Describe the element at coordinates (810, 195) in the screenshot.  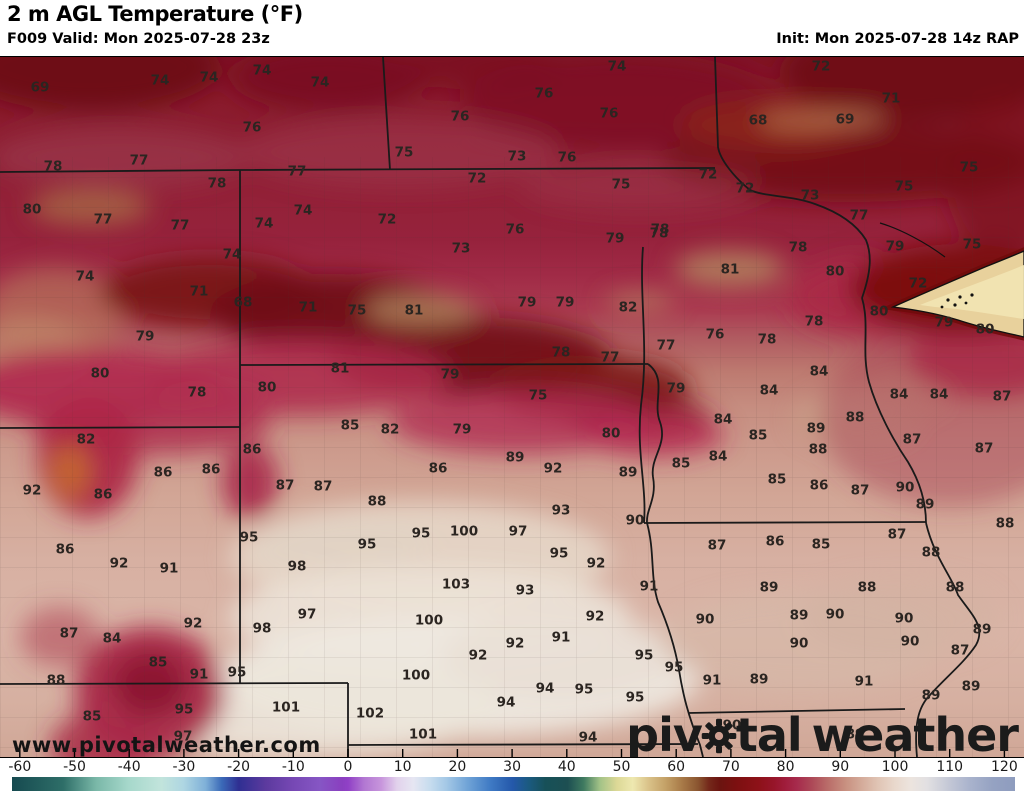
I see `temp-label: 73` at that location.